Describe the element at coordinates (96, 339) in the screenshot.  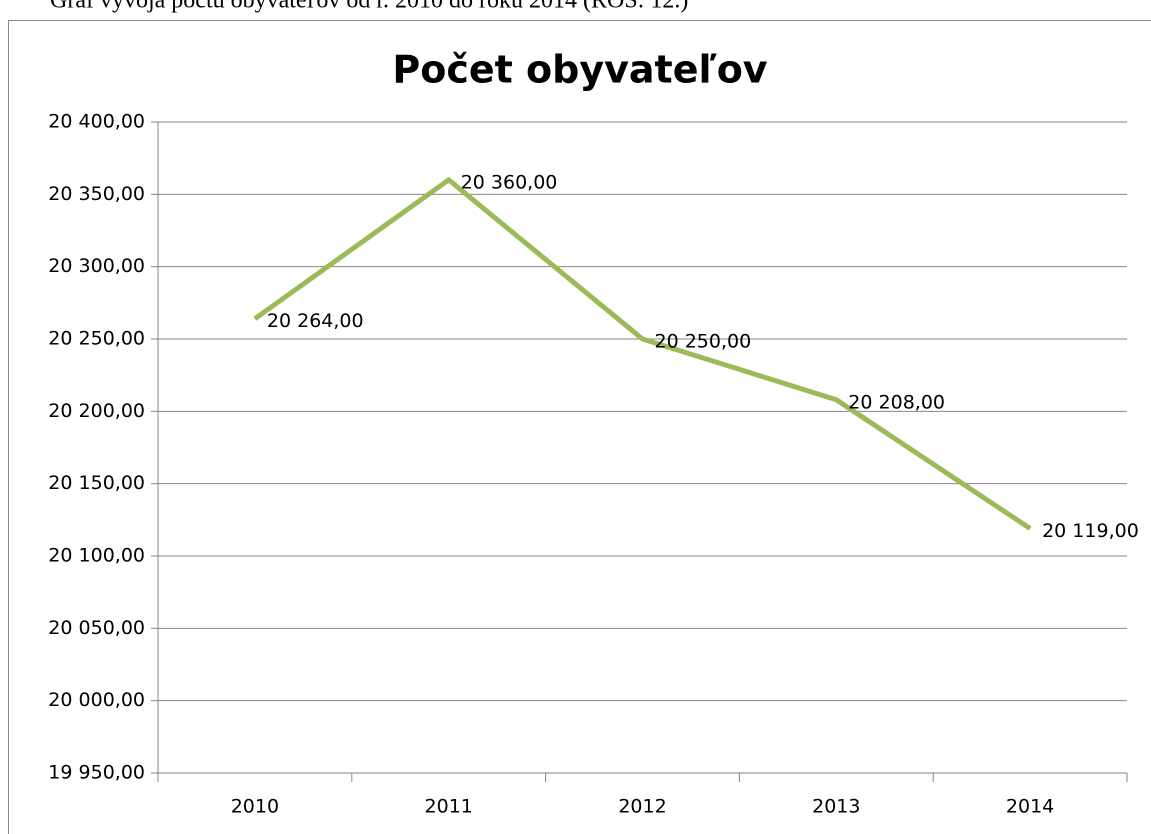
I see `y-tick-label: 20 250,00` at that location.